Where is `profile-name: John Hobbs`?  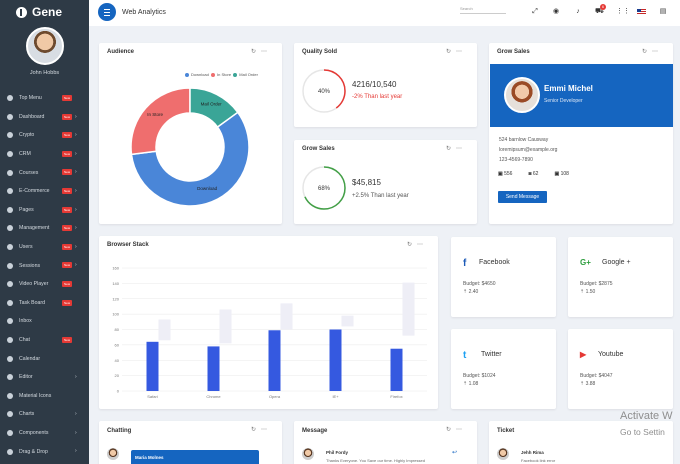
profile-name: John Hobbs is located at coordinates (44, 73).